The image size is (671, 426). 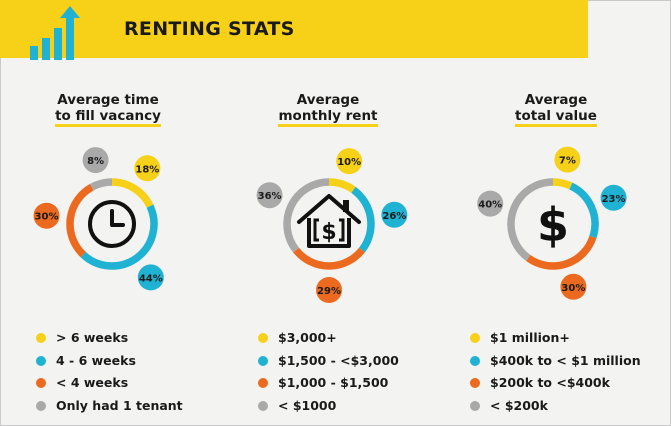 I want to click on chart-3-legend-item-2: $400k to < $1 million, so click(x=555, y=361).